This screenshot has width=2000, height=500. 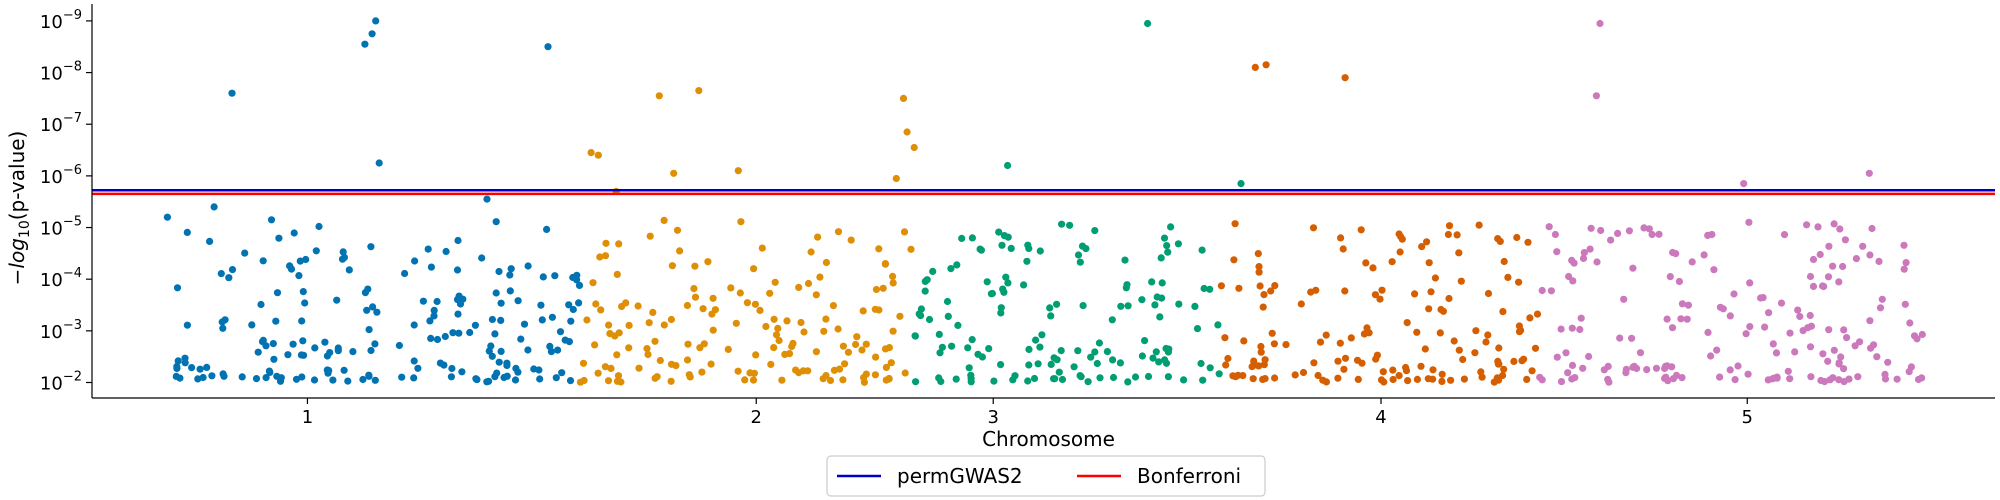 What do you see at coordinates (61, 123) in the screenshot?
I see `y-tick-label: 10−7` at bounding box center [61, 123].